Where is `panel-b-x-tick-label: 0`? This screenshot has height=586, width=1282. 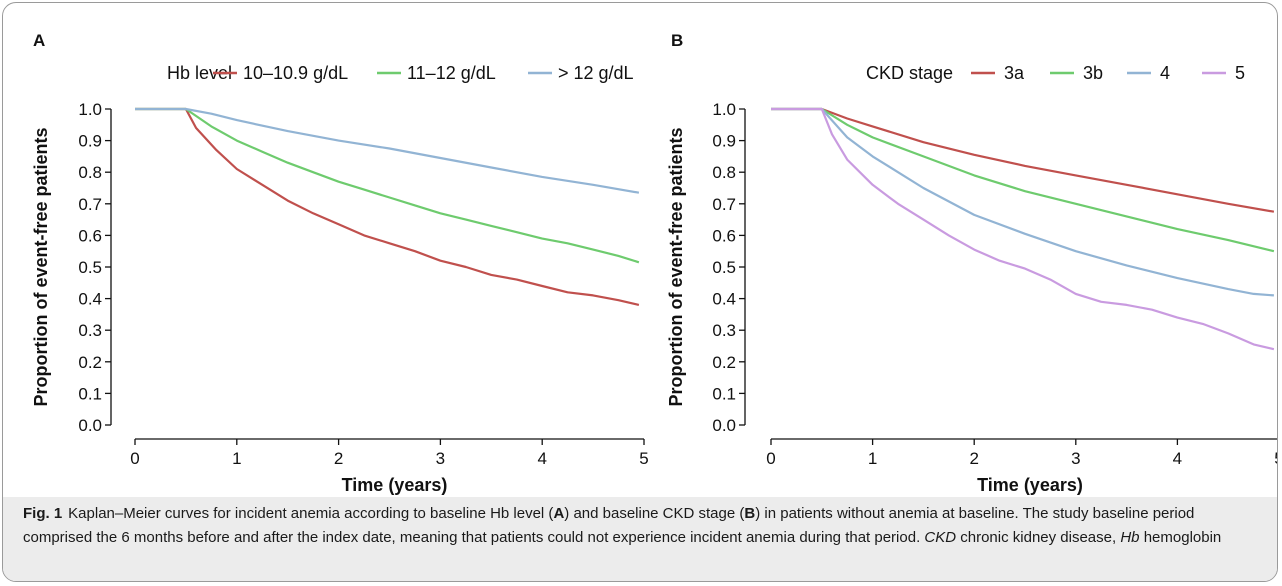
panel-b-x-tick-label: 0 is located at coordinates (770, 458).